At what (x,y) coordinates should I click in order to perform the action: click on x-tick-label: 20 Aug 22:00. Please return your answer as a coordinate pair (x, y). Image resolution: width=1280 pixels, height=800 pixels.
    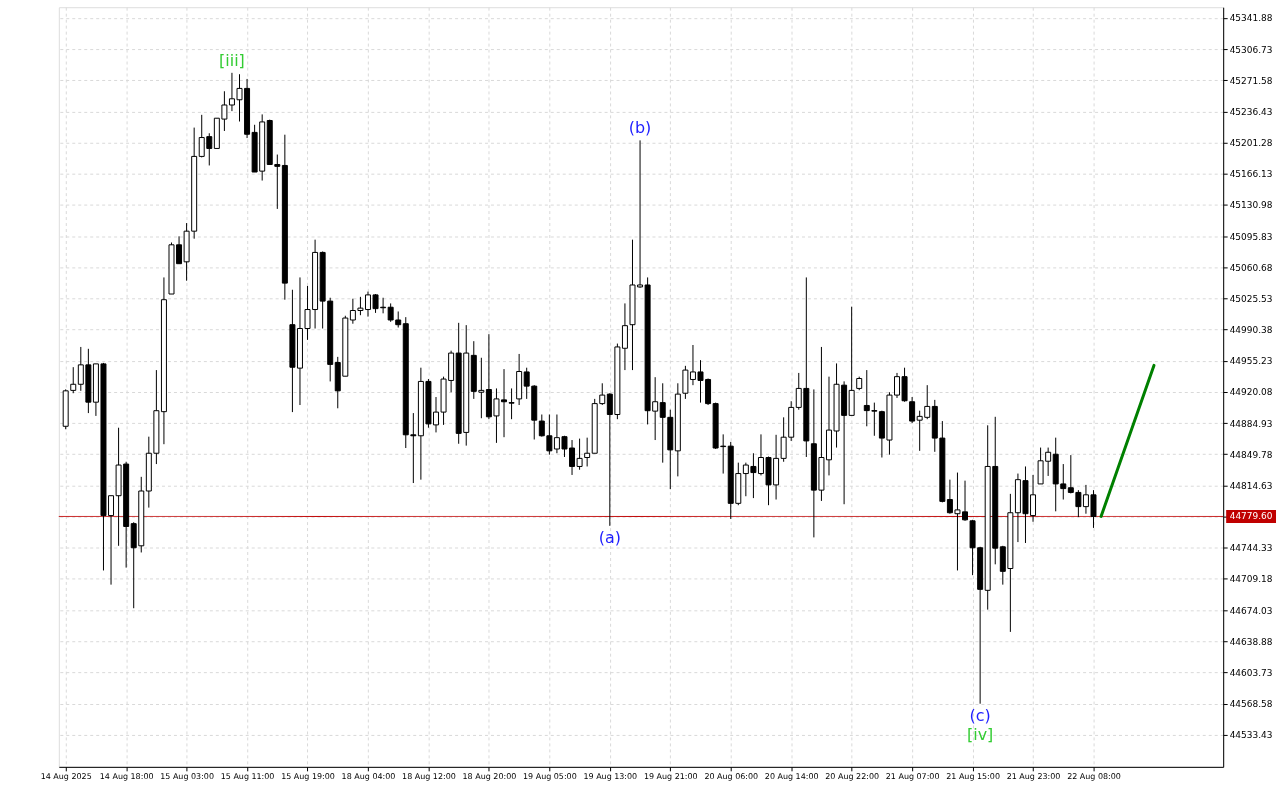
    Looking at the image, I should click on (852, 777).